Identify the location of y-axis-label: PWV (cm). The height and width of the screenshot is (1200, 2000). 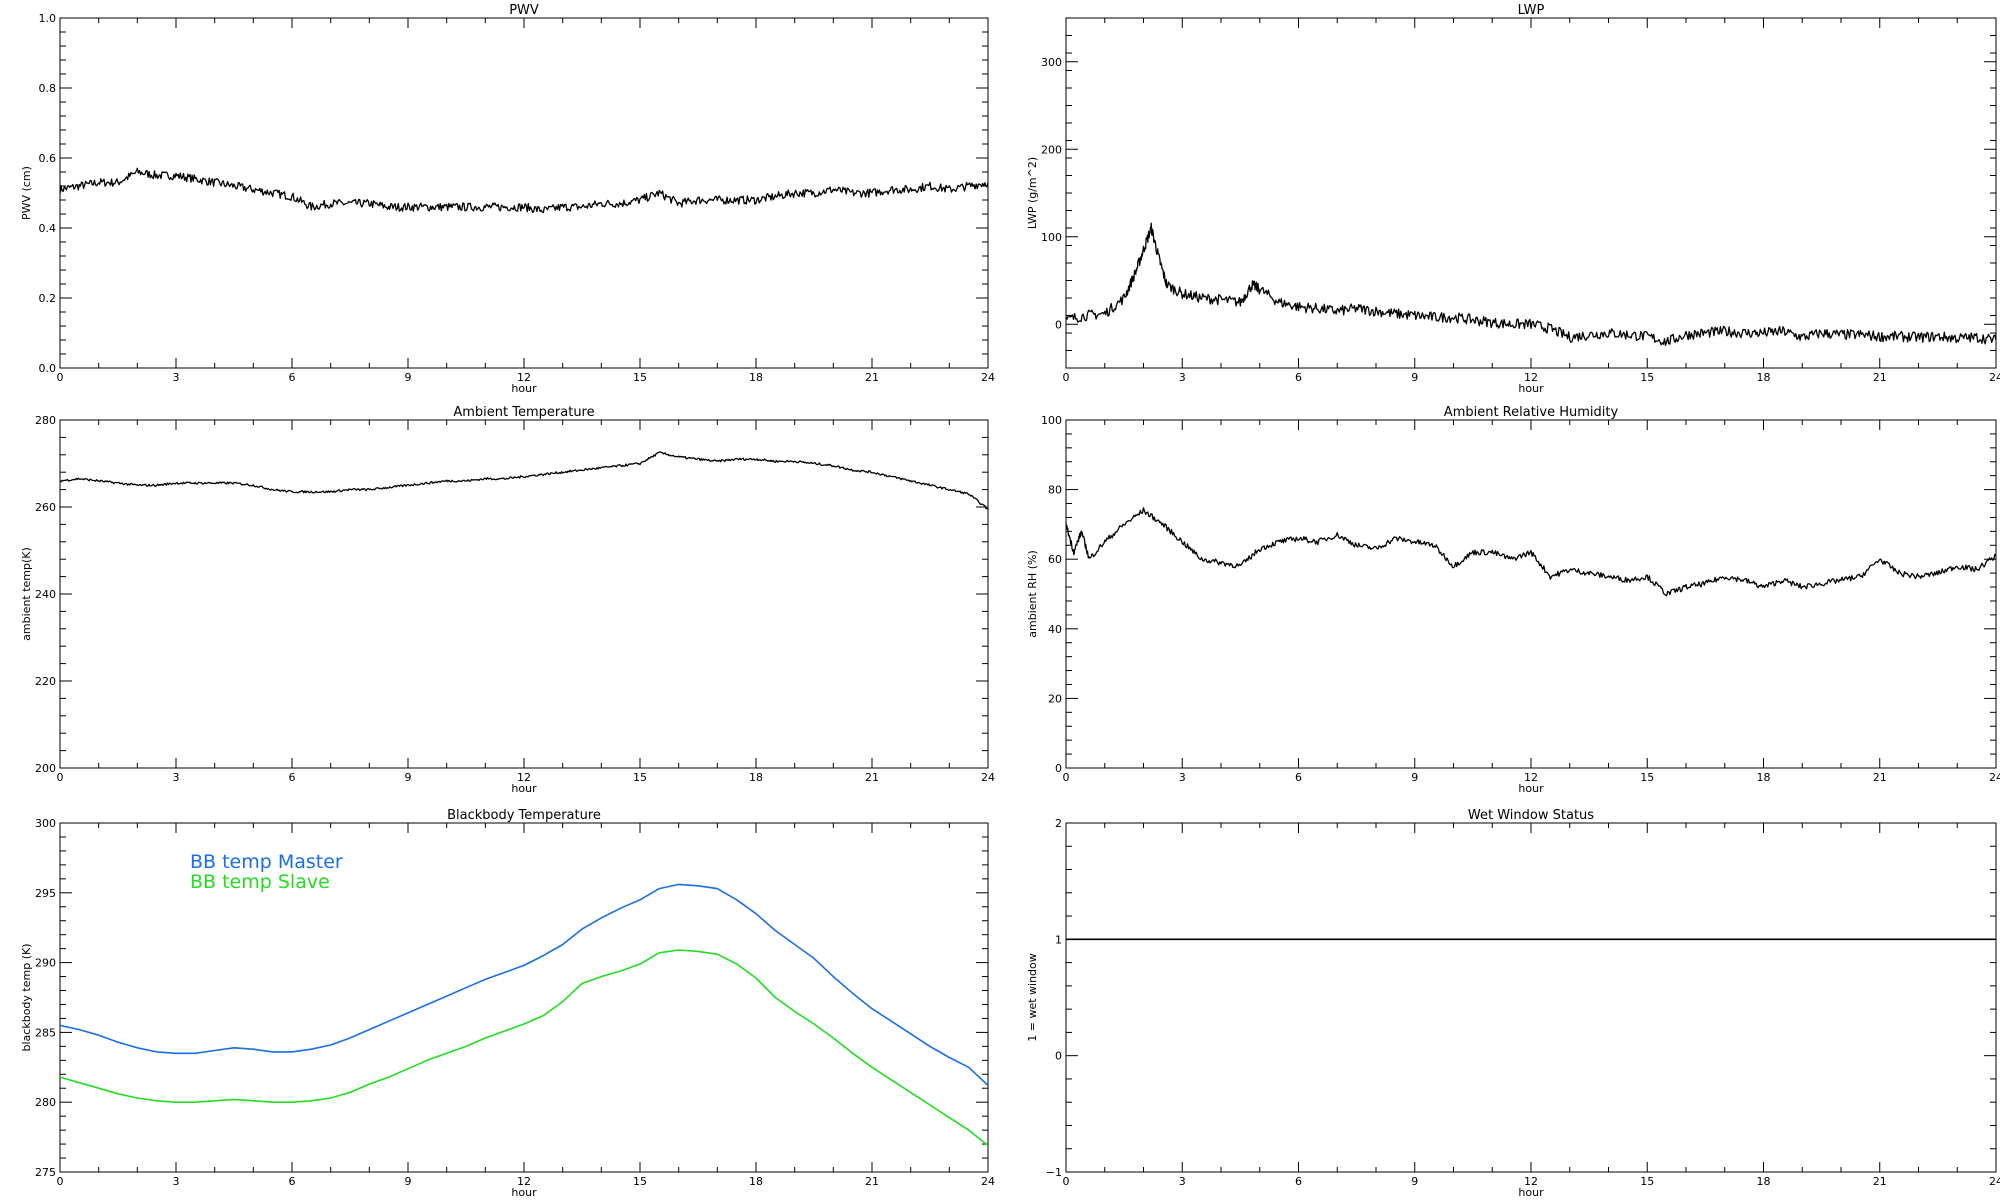
(26, 193).